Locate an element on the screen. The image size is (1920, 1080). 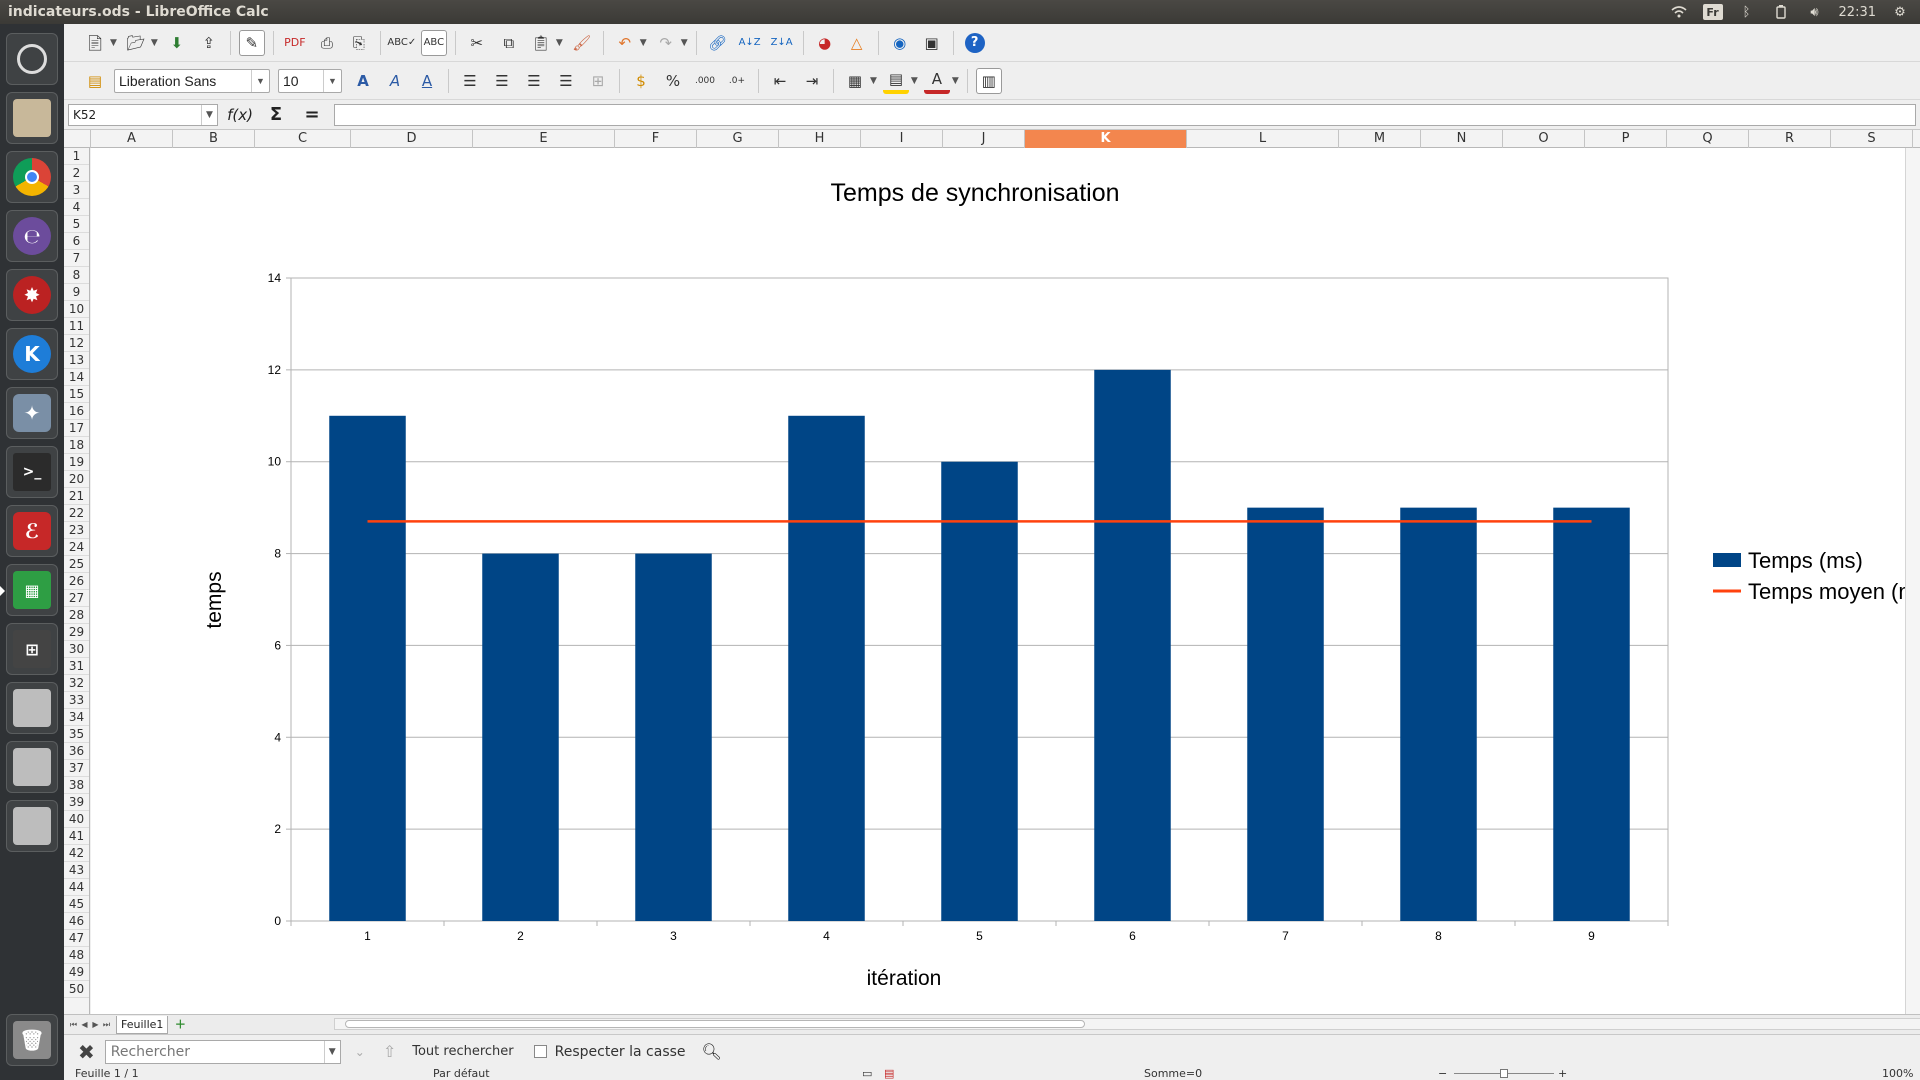
kalzium-launcher: K is located at coordinates (32, 354).